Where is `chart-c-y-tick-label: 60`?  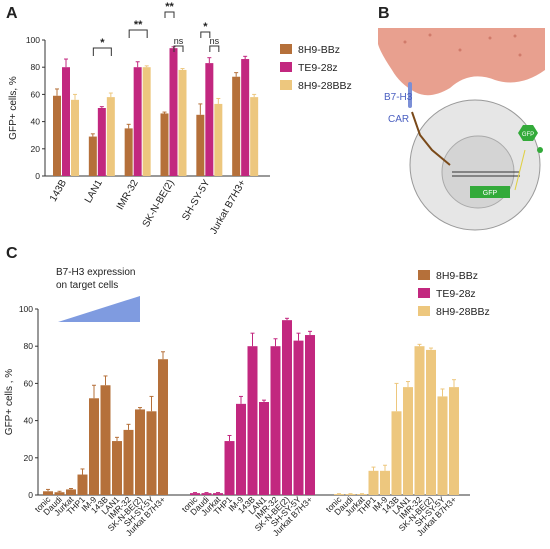 chart-c-y-tick-label: 60 is located at coordinates (29, 383).